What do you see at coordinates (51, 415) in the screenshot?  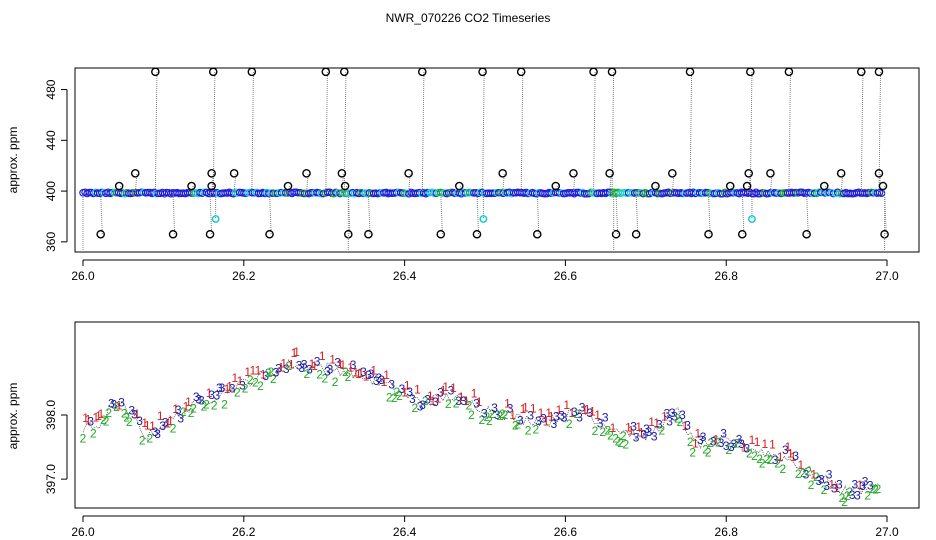 I see `y-tick-label: 398.0` at bounding box center [51, 415].